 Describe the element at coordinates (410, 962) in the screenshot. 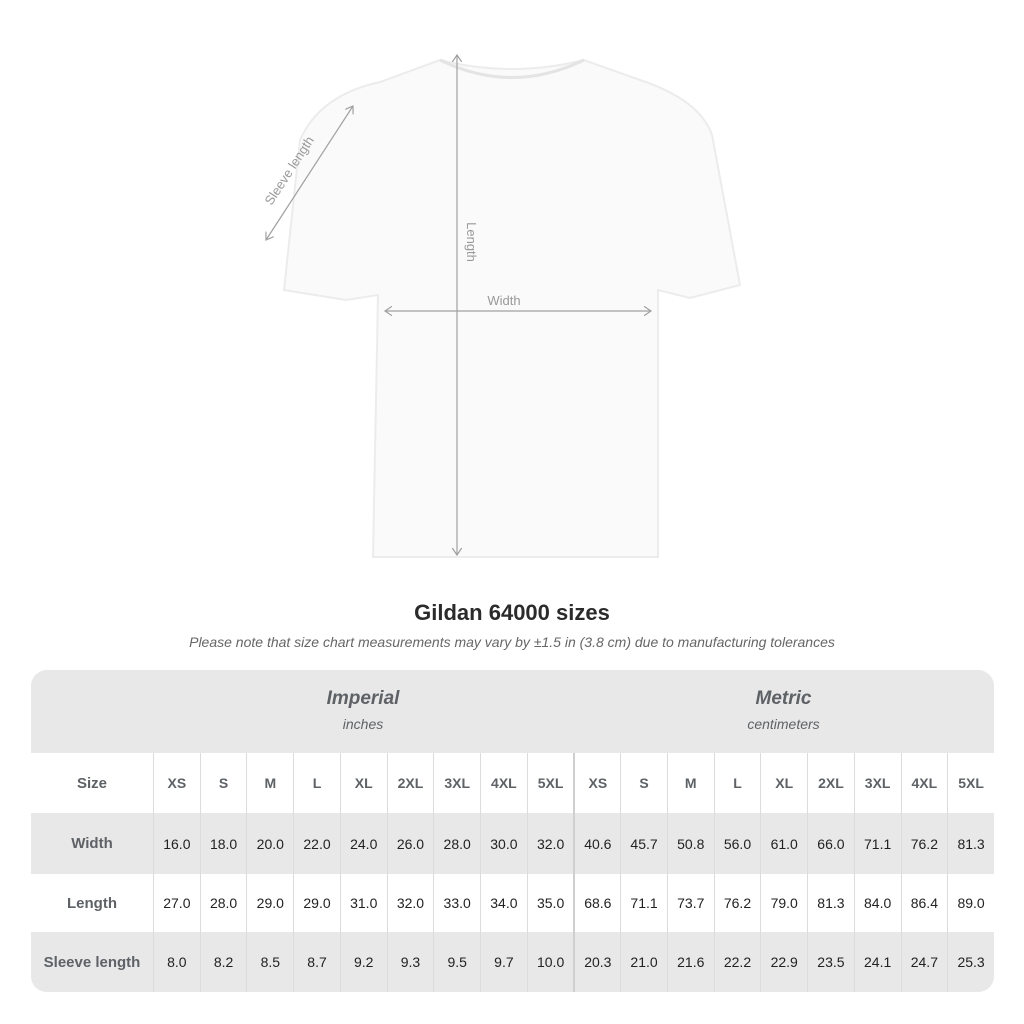

I see `value-cell: 9.3` at that location.